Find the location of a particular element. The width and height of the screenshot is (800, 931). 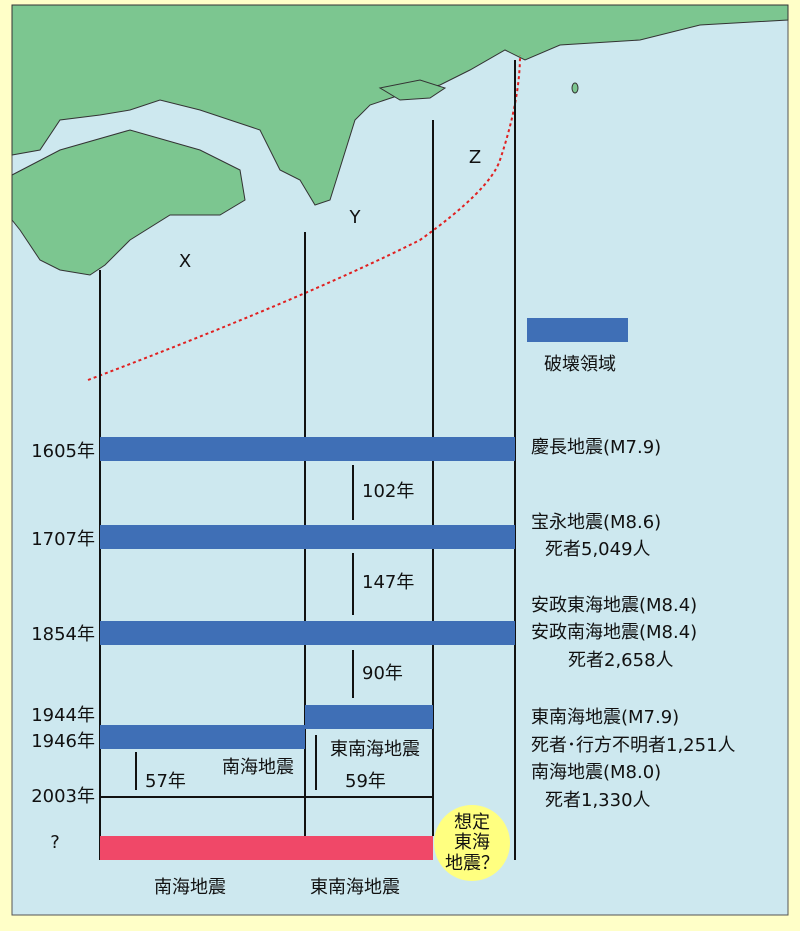

zone-label: X is located at coordinates (185, 261).